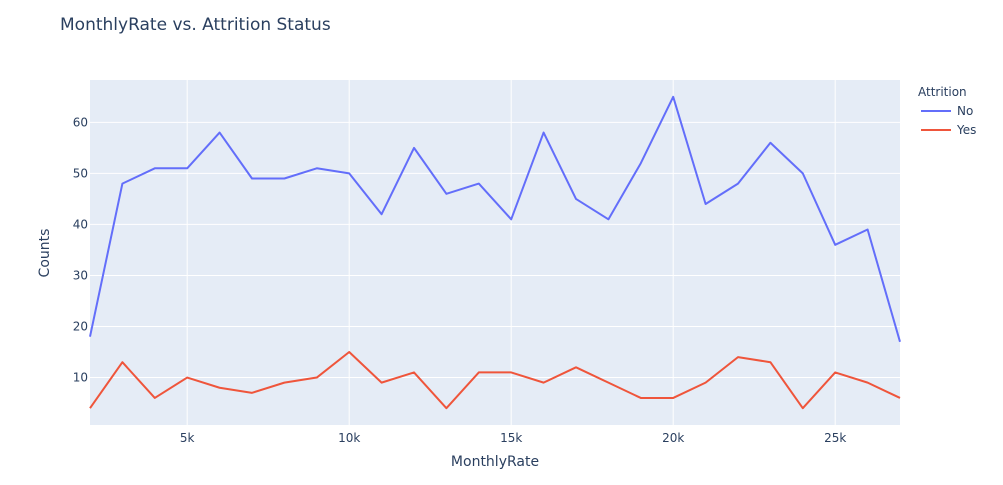 The image size is (1003, 485). What do you see at coordinates (966, 130) in the screenshot?
I see `legend-label-yes: Yes` at bounding box center [966, 130].